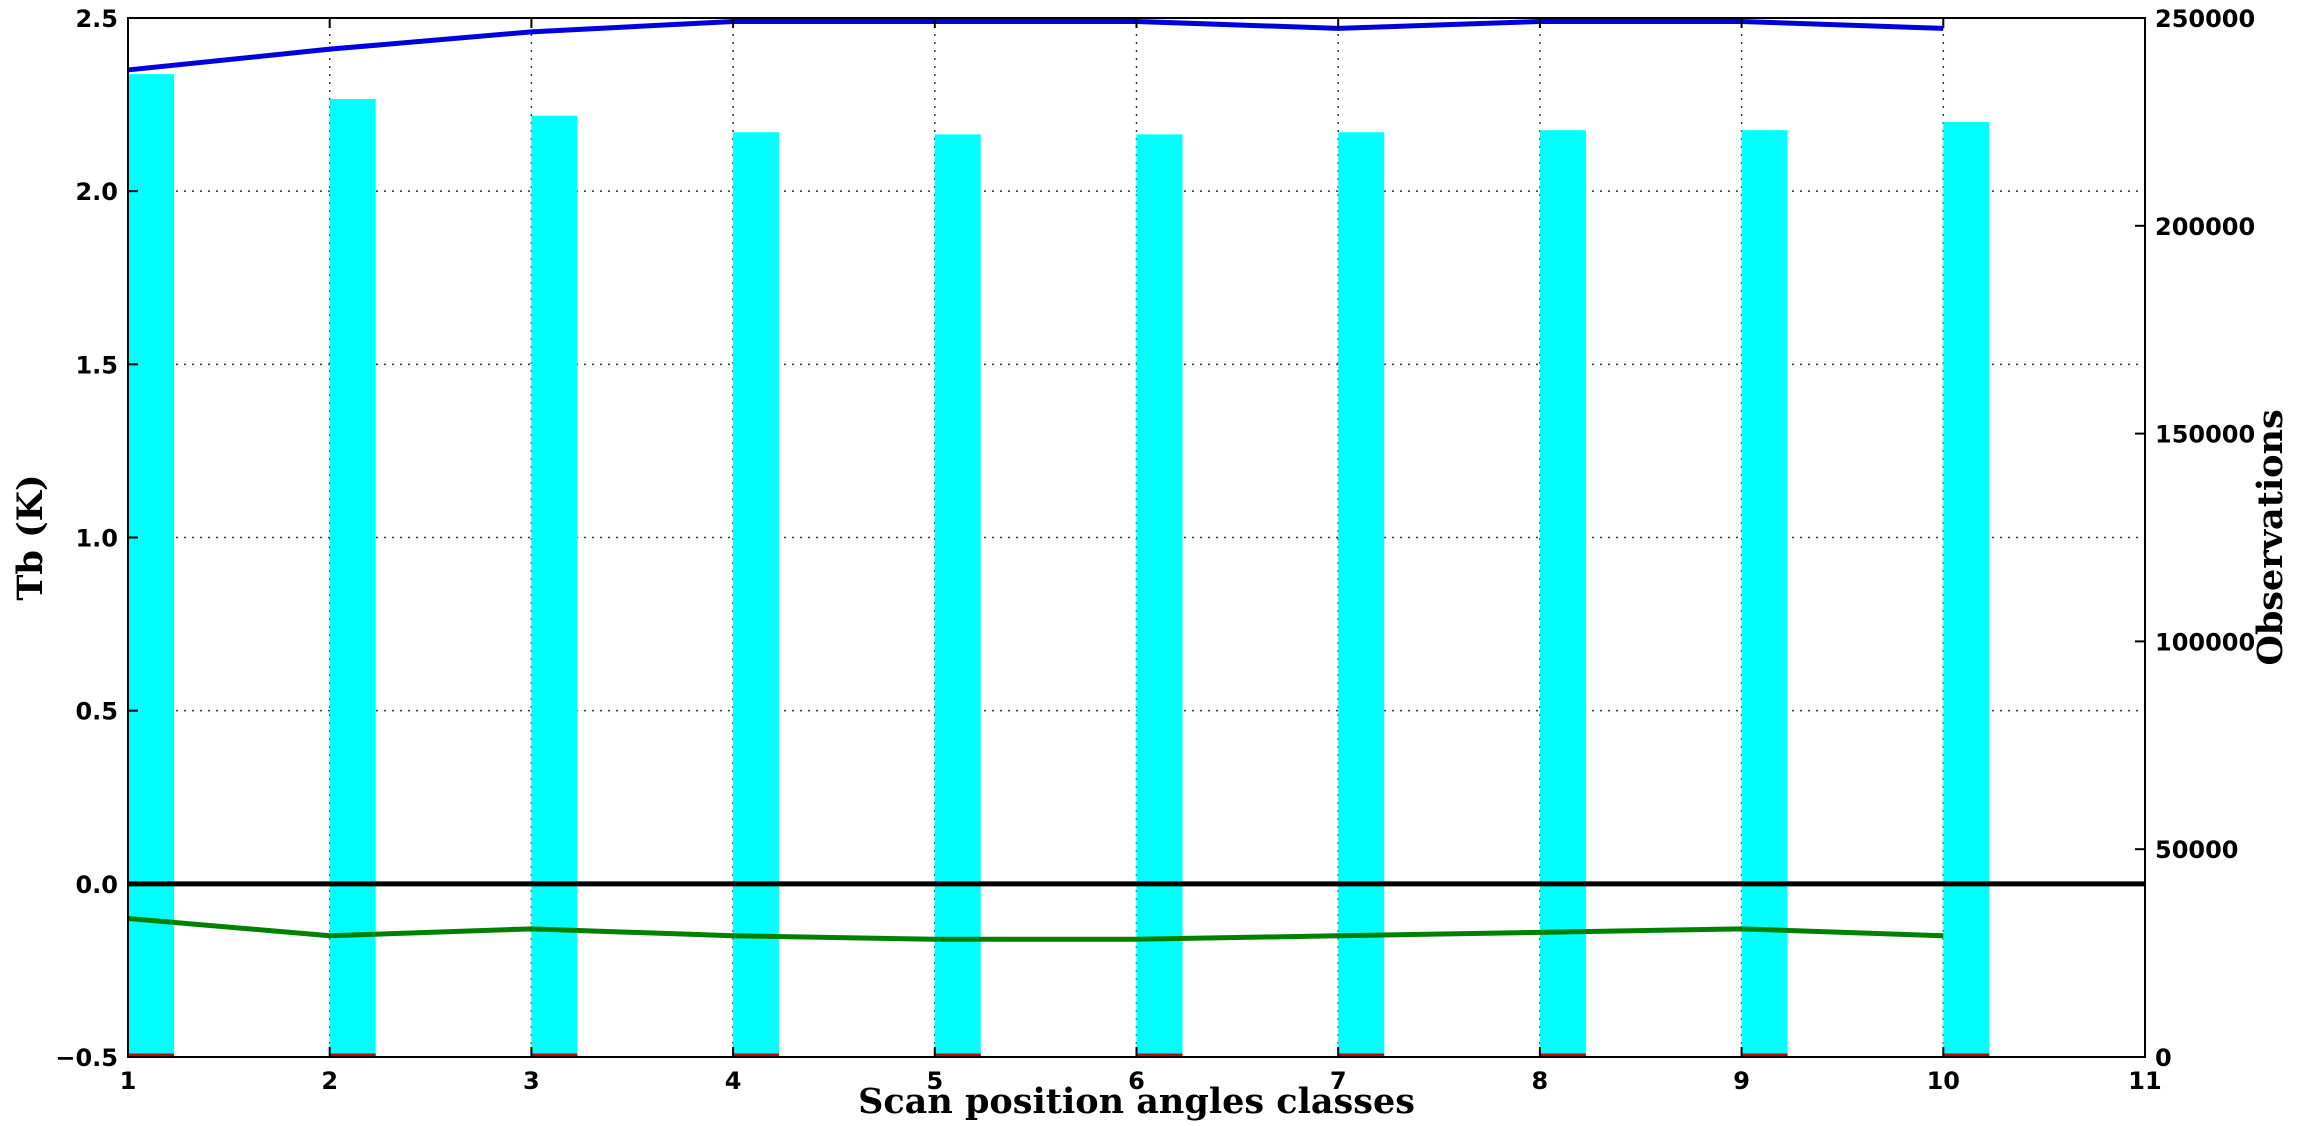  What do you see at coordinates (1540, 1081) in the screenshot?
I see `x-tick-label: 8` at bounding box center [1540, 1081].